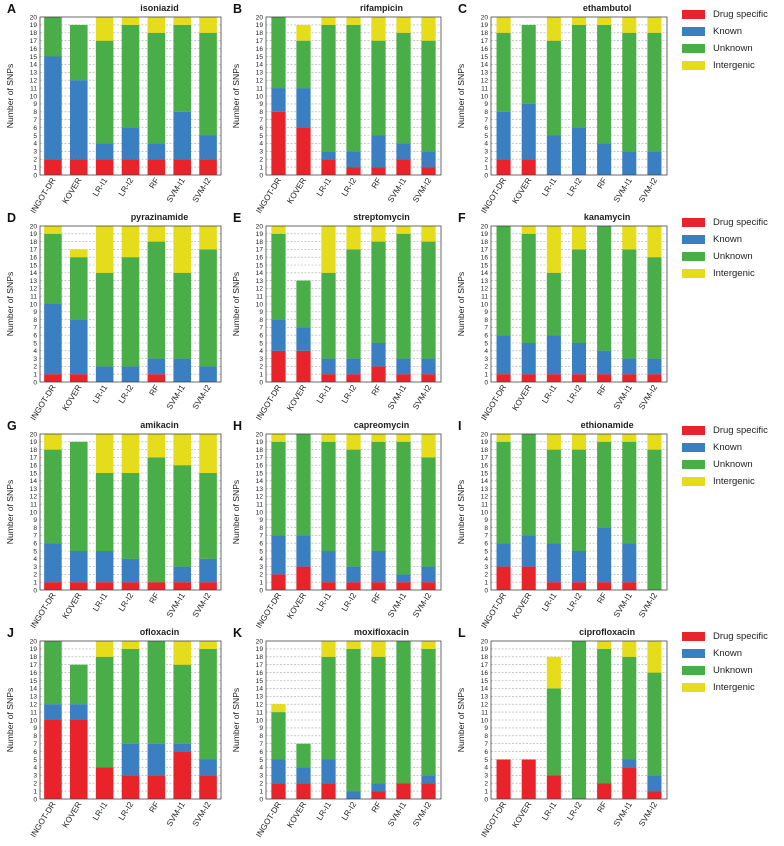 The image size is (784, 846). I want to click on panel-h-bar-svm-i2-drug-specific, so click(428, 586).